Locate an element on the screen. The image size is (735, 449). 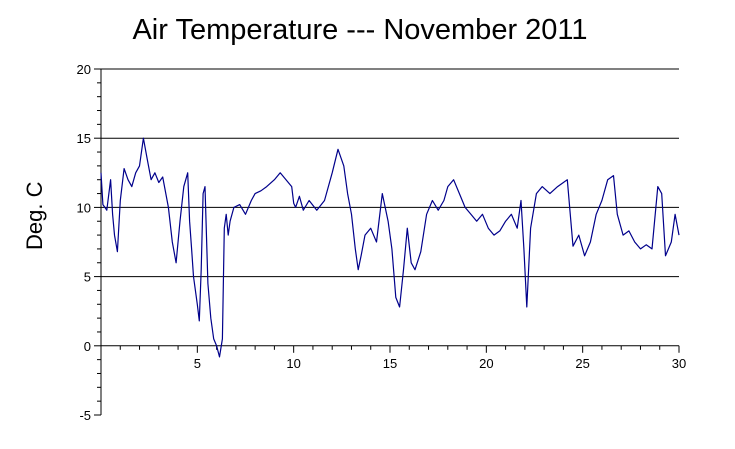
y-tick-label: 10 is located at coordinates (84, 207).